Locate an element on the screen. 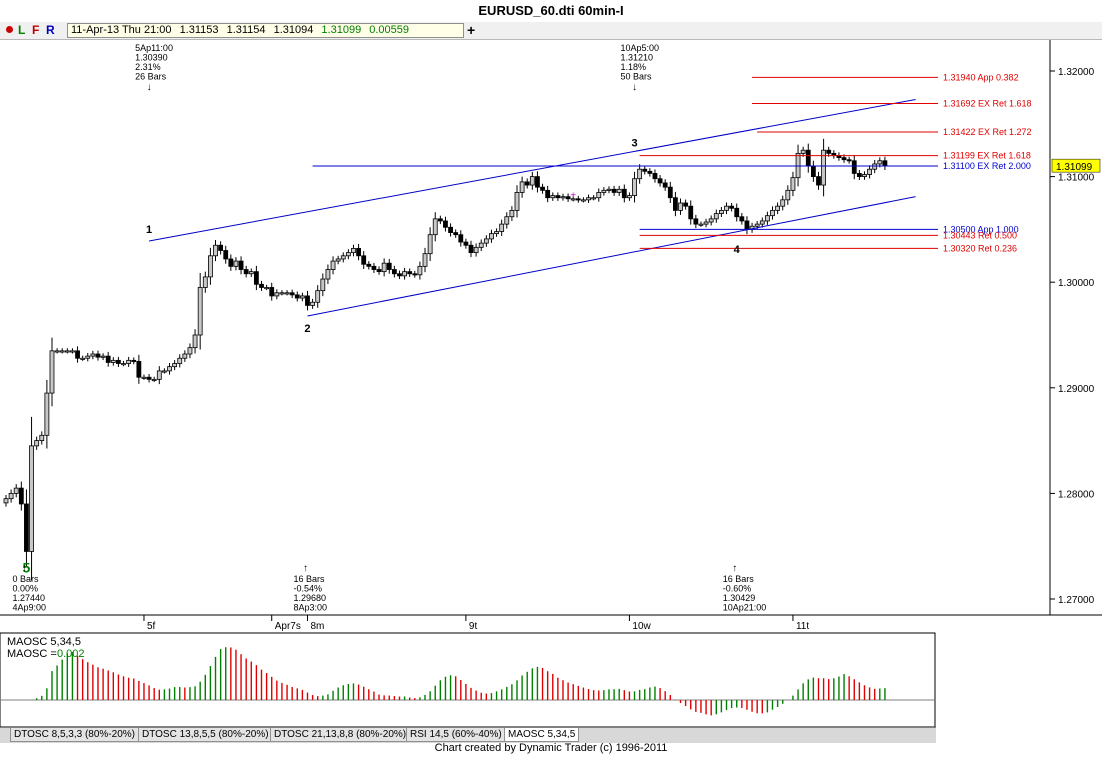 Image resolution: width=1102 pixels, height=757 pixels. x-tick-label: 8m is located at coordinates (317, 626).